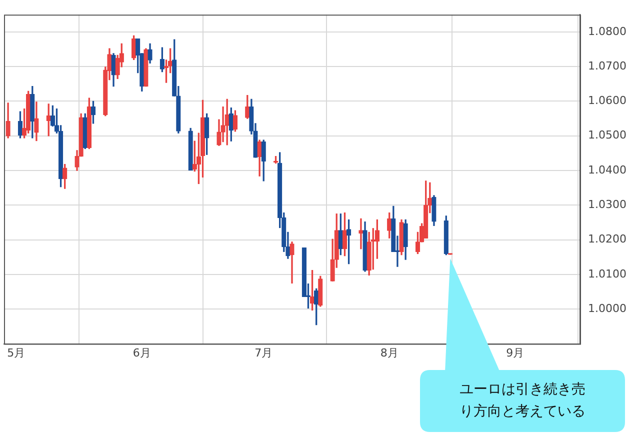  Describe the element at coordinates (607, 309) in the screenshot. I see `y-tick-label: 1.0000` at that location.